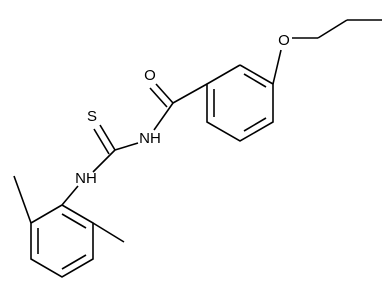  I want to click on atom-label: S, so click(92, 116).